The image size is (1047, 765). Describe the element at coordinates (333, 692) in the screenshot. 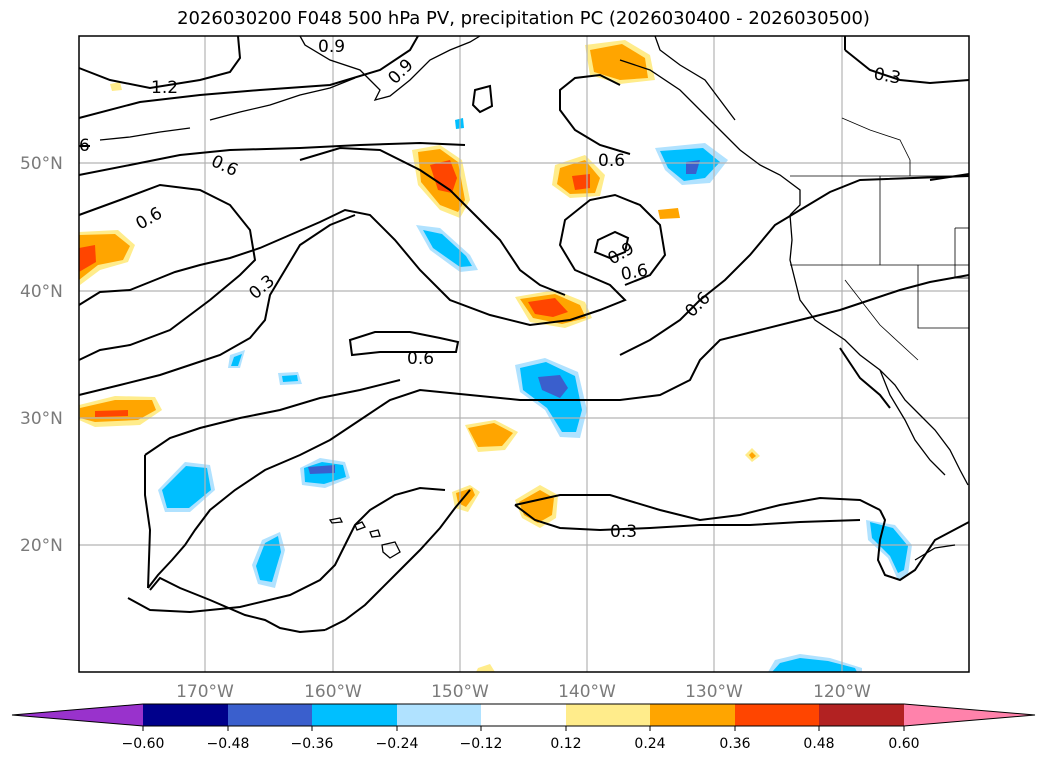

I see `lon-label: 160°W` at that location.